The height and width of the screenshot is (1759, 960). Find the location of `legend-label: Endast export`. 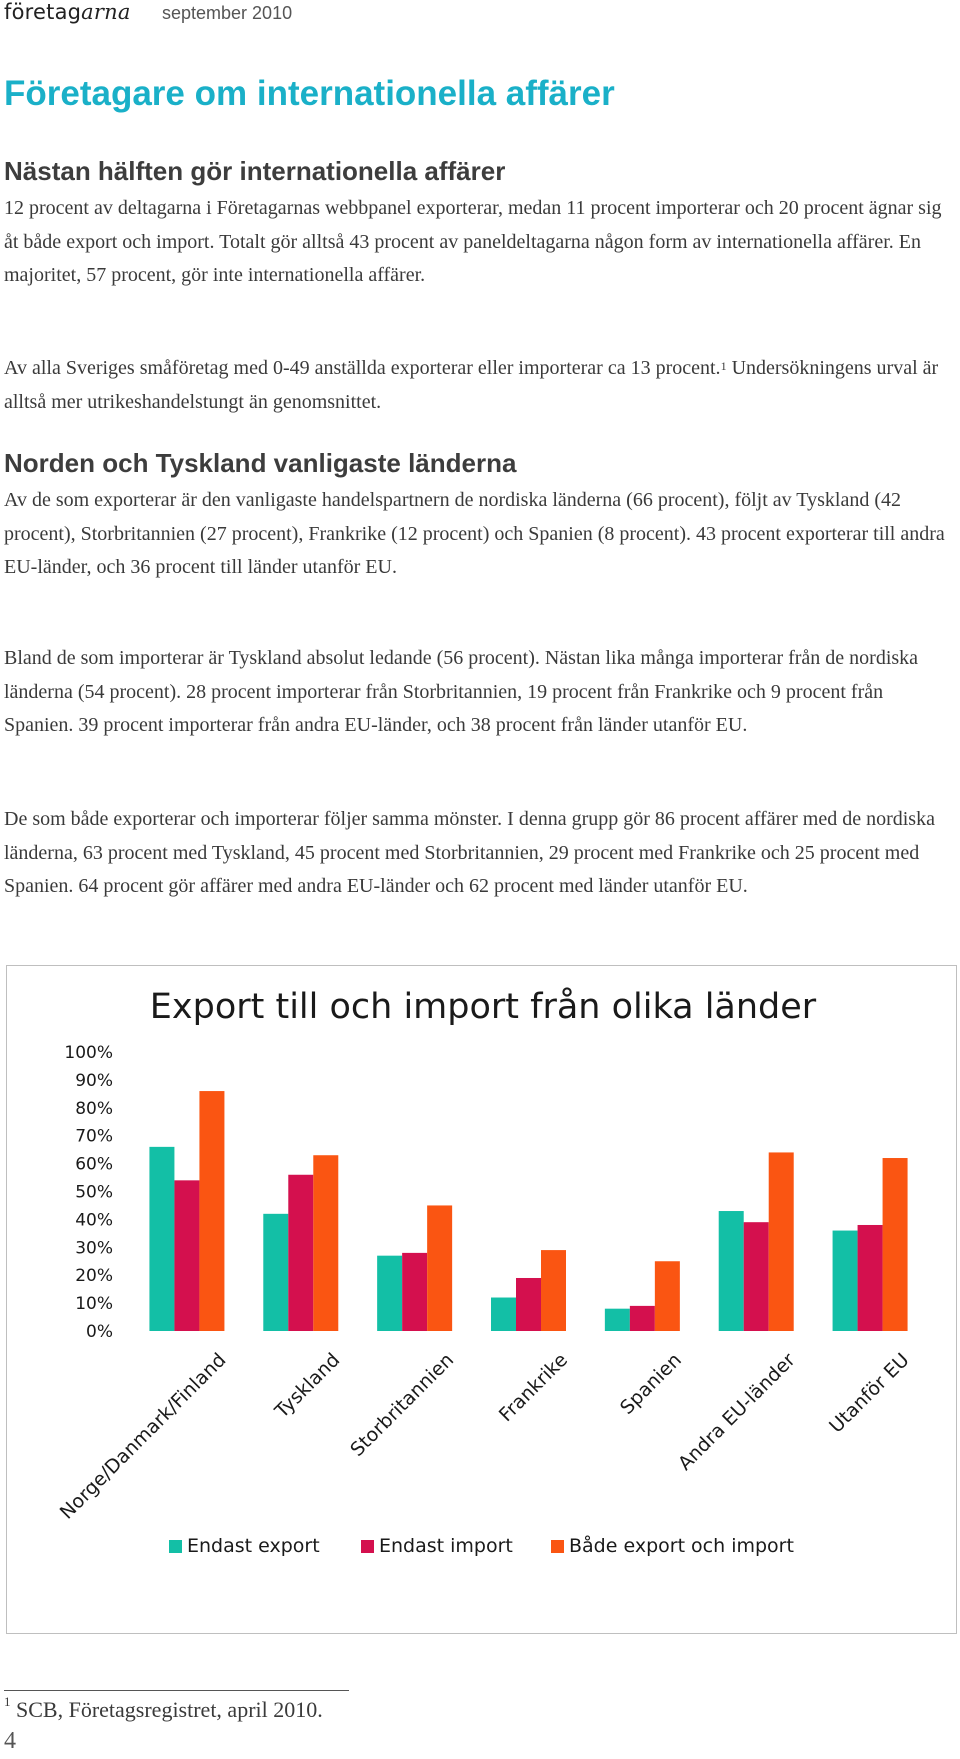

legend-label: Endast export is located at coordinates (253, 1546).